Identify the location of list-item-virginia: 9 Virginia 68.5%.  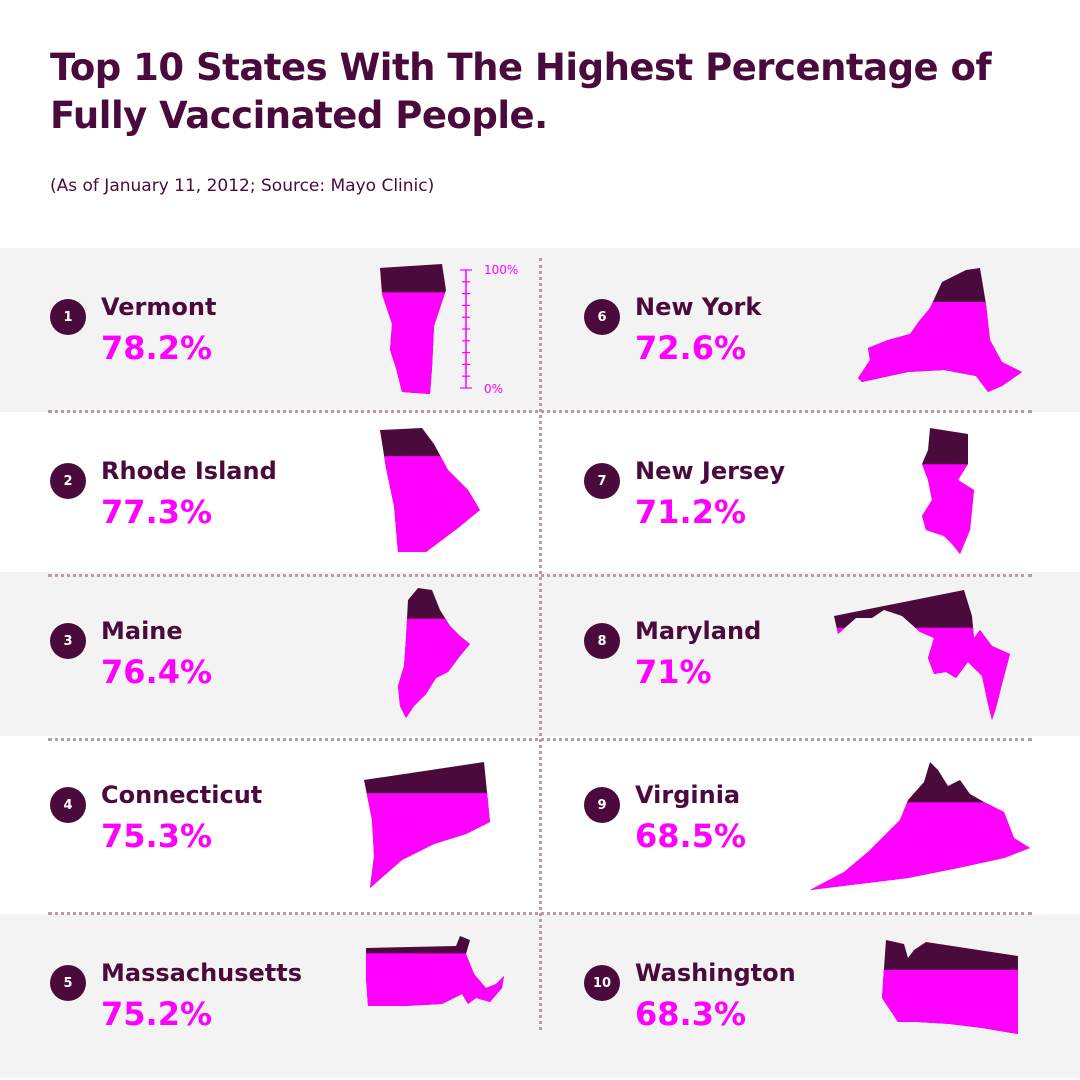
(814, 818).